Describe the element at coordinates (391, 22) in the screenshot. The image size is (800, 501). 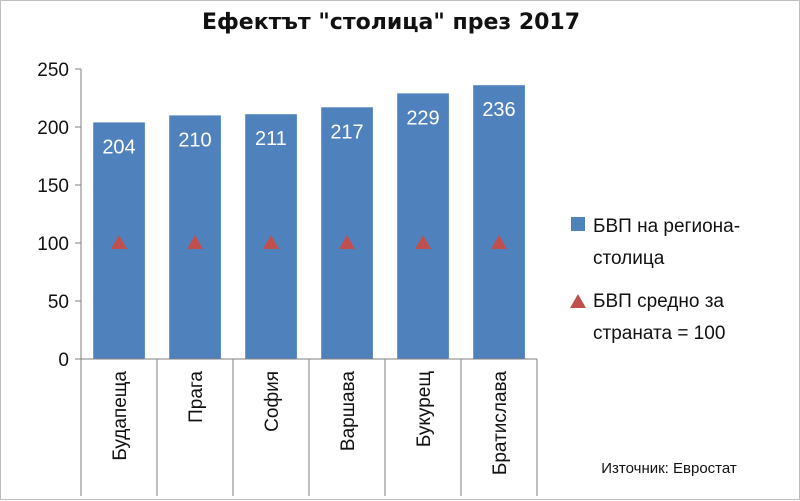
I see `chart-title: Ефектът "столица" през 2017` at that location.